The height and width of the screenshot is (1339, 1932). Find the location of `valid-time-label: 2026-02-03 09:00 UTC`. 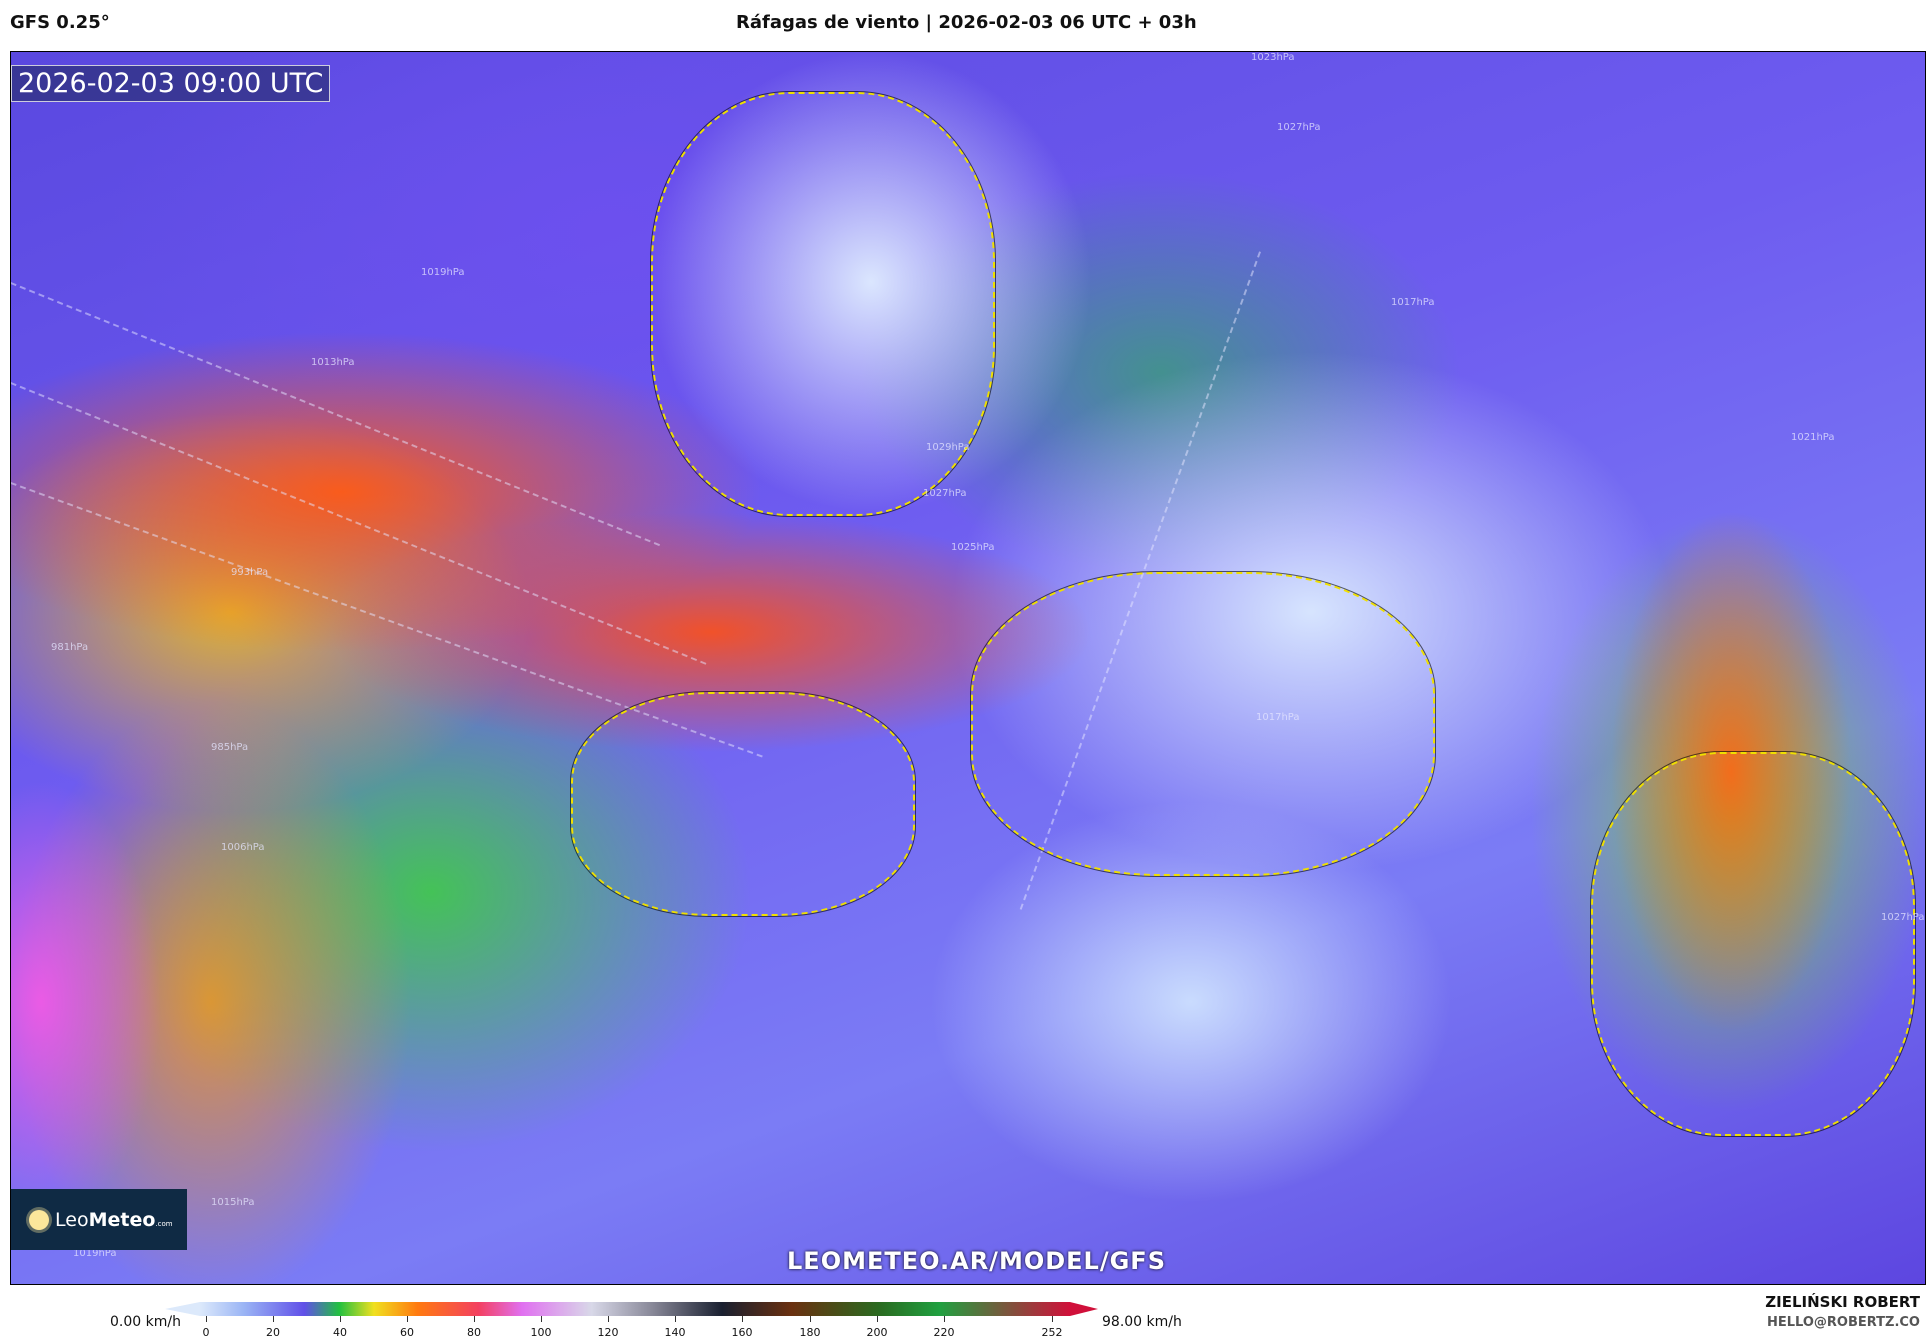

valid-time-label: 2026-02-03 09:00 UTC is located at coordinates (171, 83).